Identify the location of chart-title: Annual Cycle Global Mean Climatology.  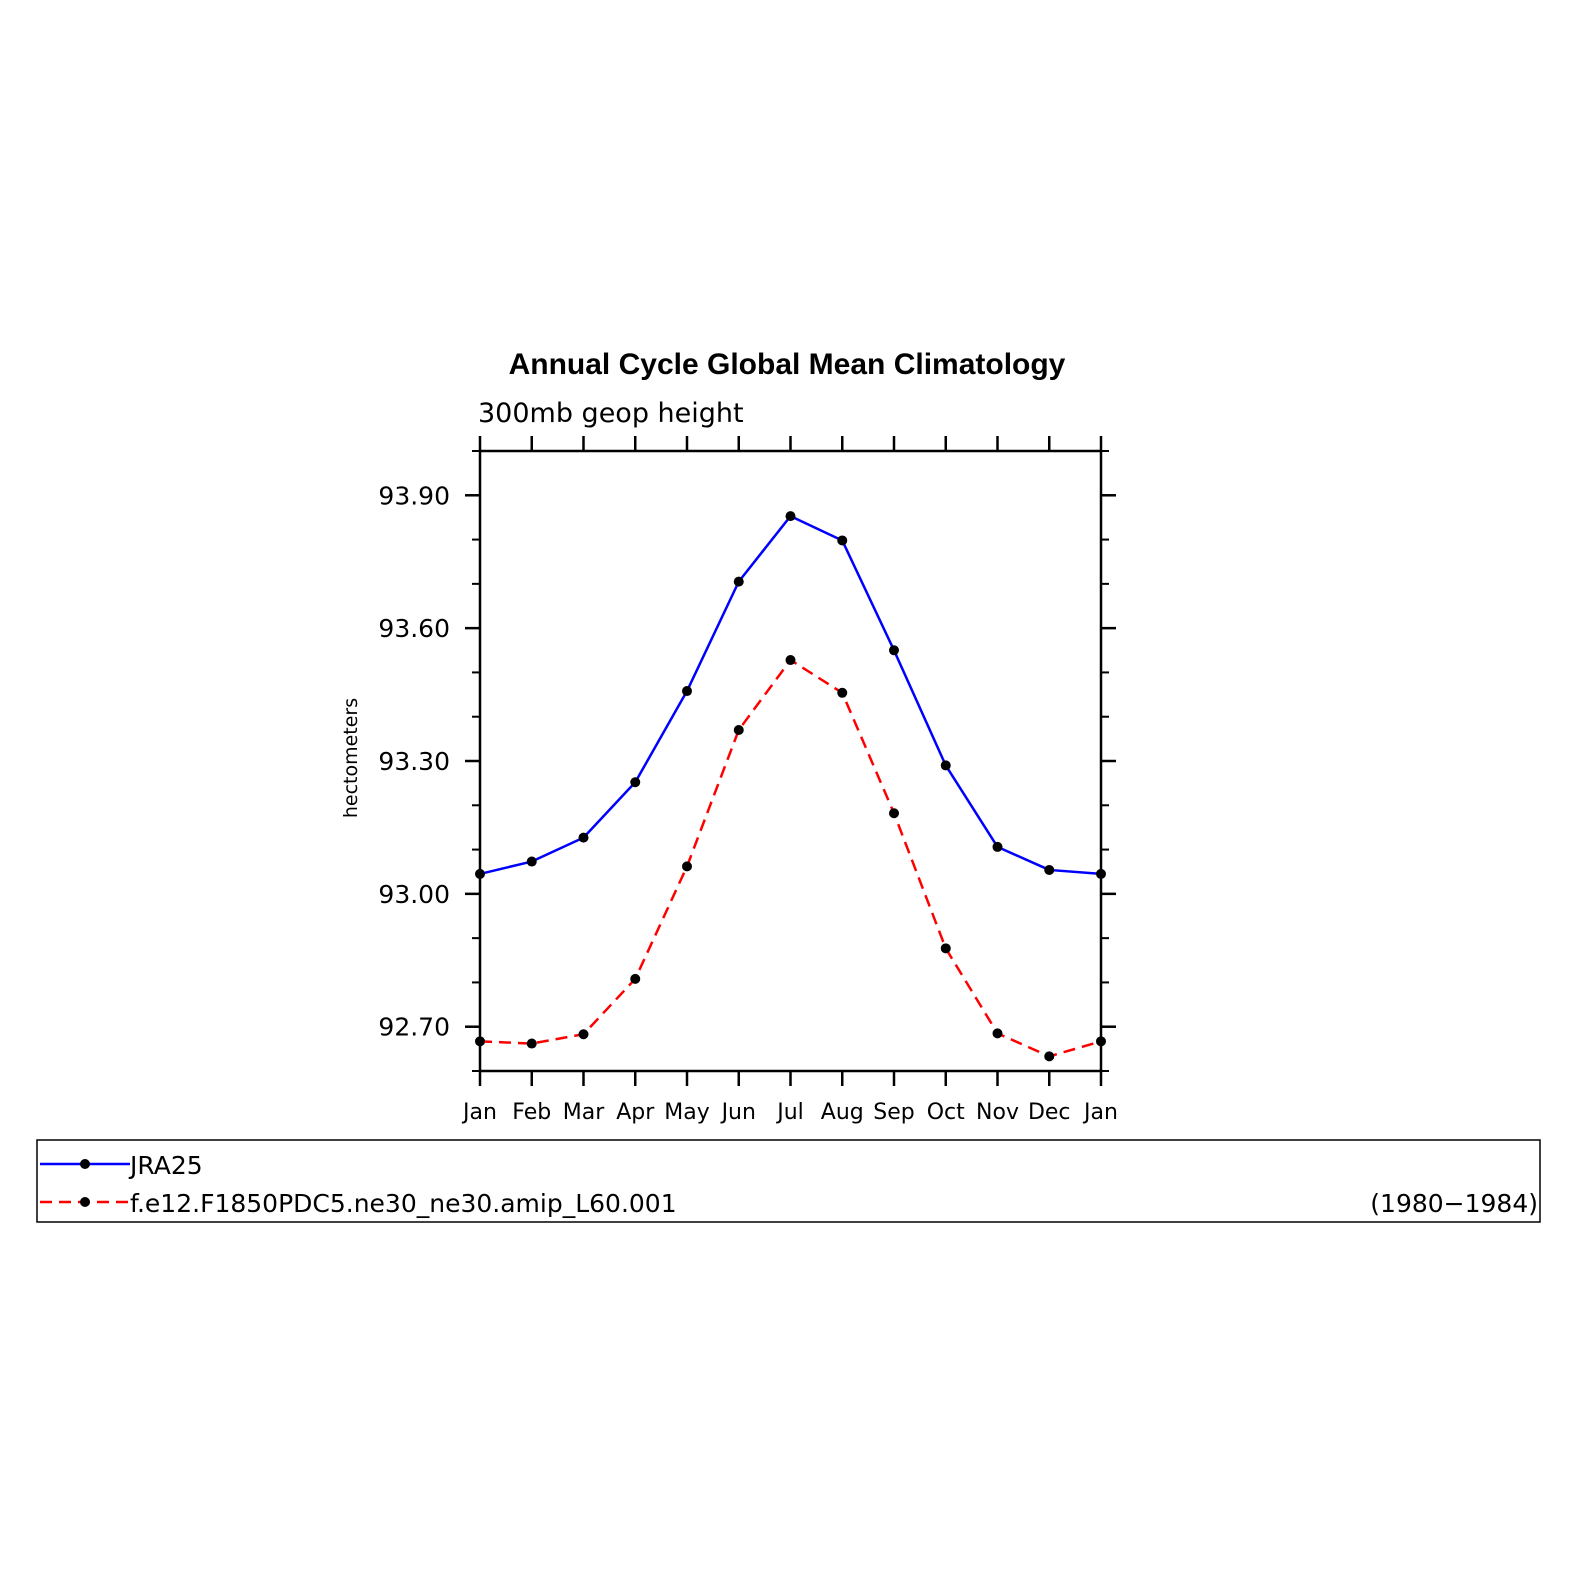
(787, 364).